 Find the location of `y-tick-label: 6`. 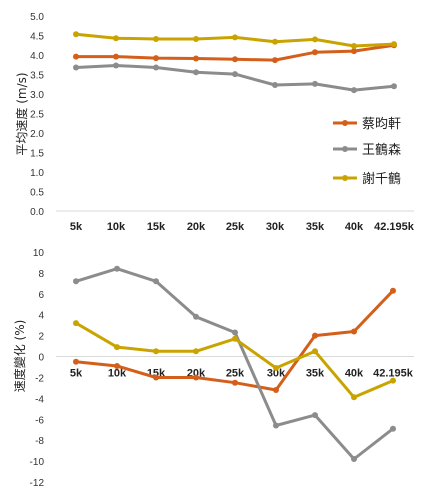

y-tick-label: 6 is located at coordinates (41, 295).